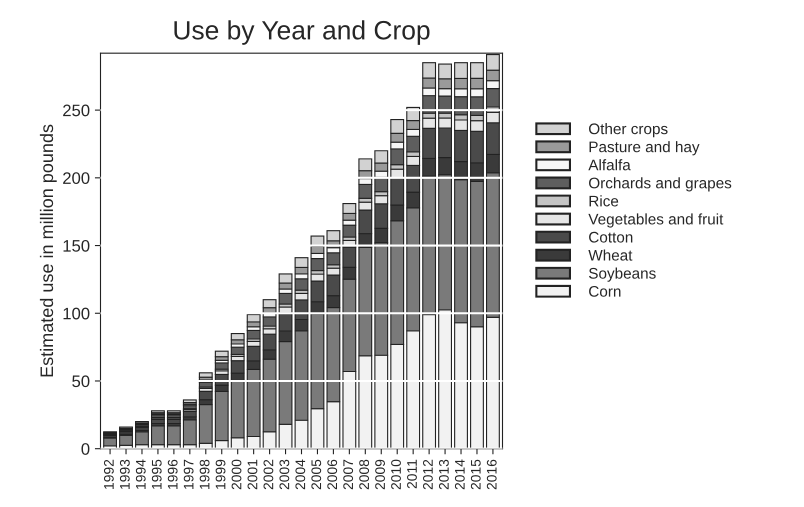 This screenshot has width=804, height=507. Describe the element at coordinates (221, 474) in the screenshot. I see `x-tick-label: 1999` at that location.